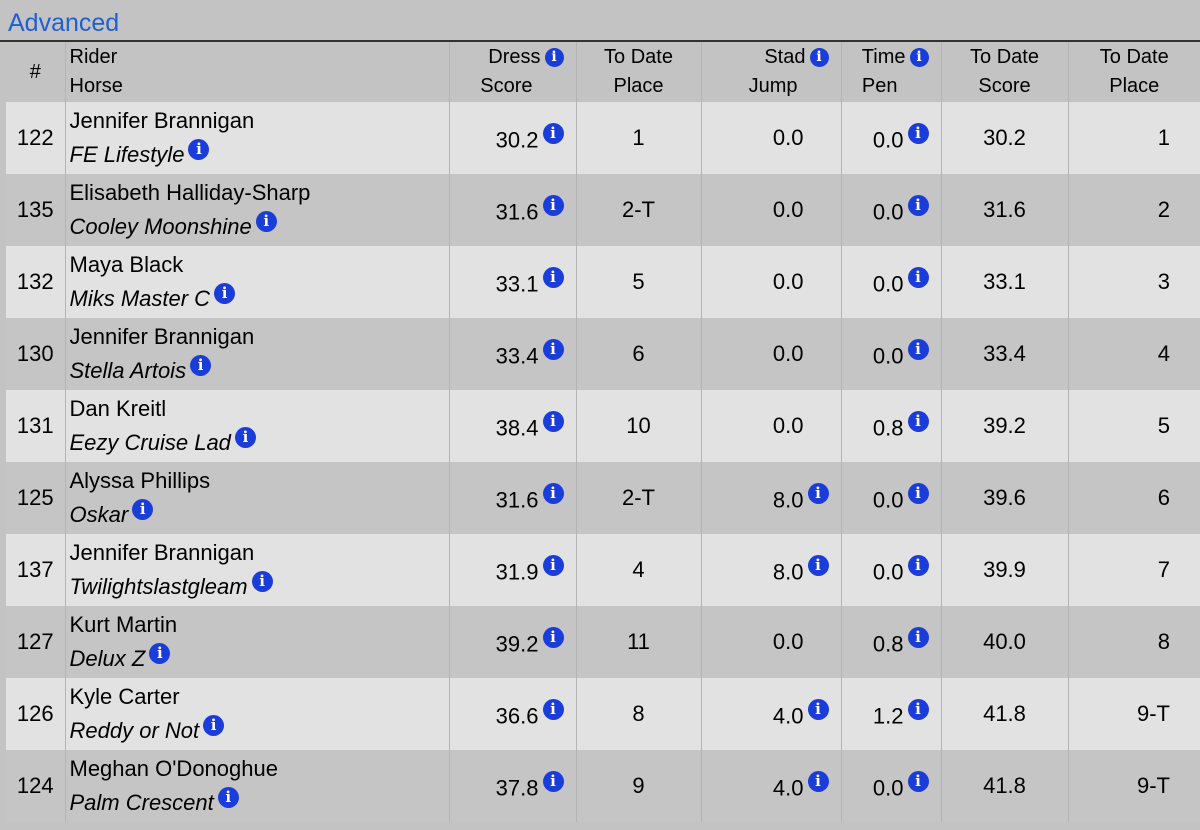 The width and height of the screenshot is (1200, 830). What do you see at coordinates (190, 192) in the screenshot?
I see `rider-name: Elisabeth Halliday-Sharp` at bounding box center [190, 192].